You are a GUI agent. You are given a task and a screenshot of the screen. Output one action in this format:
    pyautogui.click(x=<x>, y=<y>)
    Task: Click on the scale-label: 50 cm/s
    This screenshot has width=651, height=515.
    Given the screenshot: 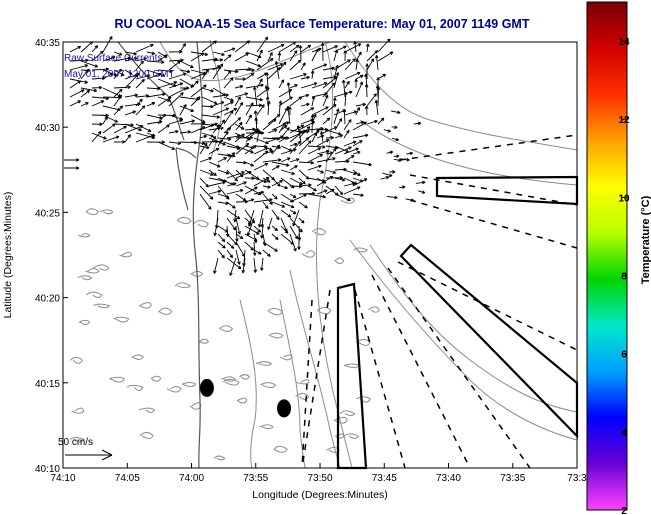 What is the action you would take?
    pyautogui.click(x=75, y=442)
    